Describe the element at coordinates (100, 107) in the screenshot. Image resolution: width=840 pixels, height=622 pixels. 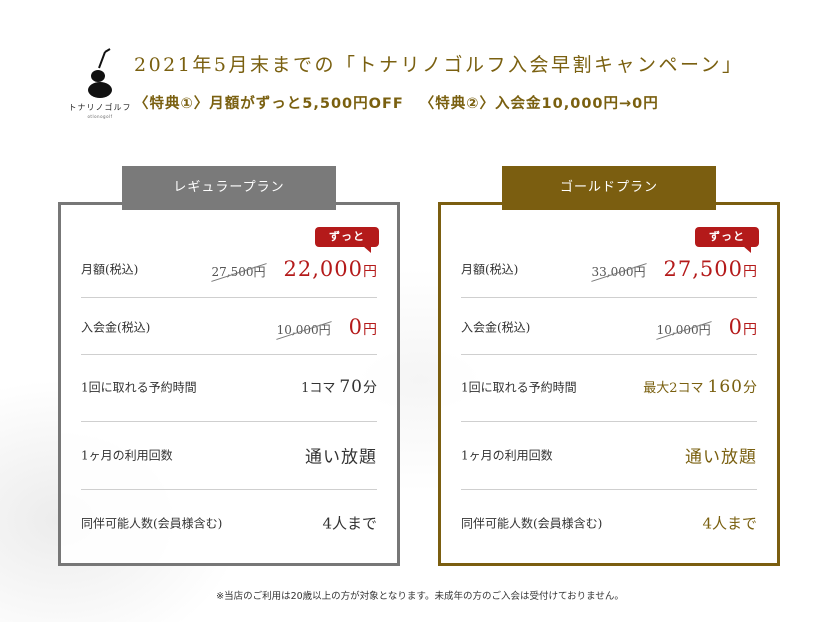
I see `logo-text: トナリノゴルフ` at that location.